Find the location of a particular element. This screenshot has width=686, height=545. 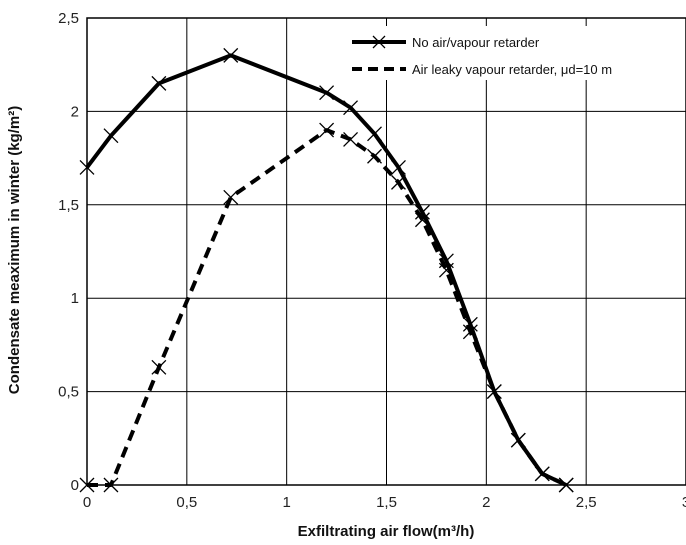

y-tick-label: 0 is located at coordinates (75, 485).